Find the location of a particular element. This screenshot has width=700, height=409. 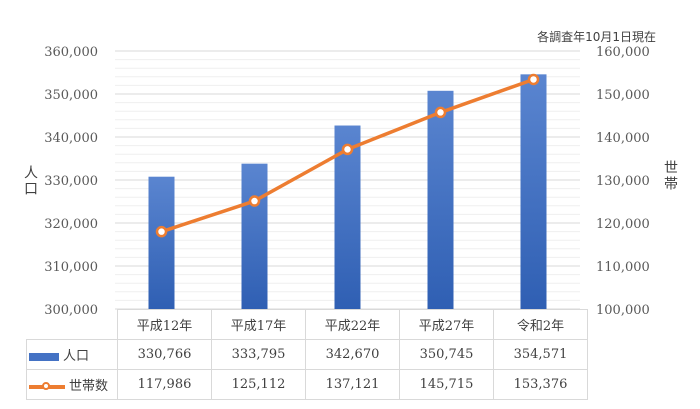

y-tick-label-right: 150,000 is located at coordinates (623, 95).